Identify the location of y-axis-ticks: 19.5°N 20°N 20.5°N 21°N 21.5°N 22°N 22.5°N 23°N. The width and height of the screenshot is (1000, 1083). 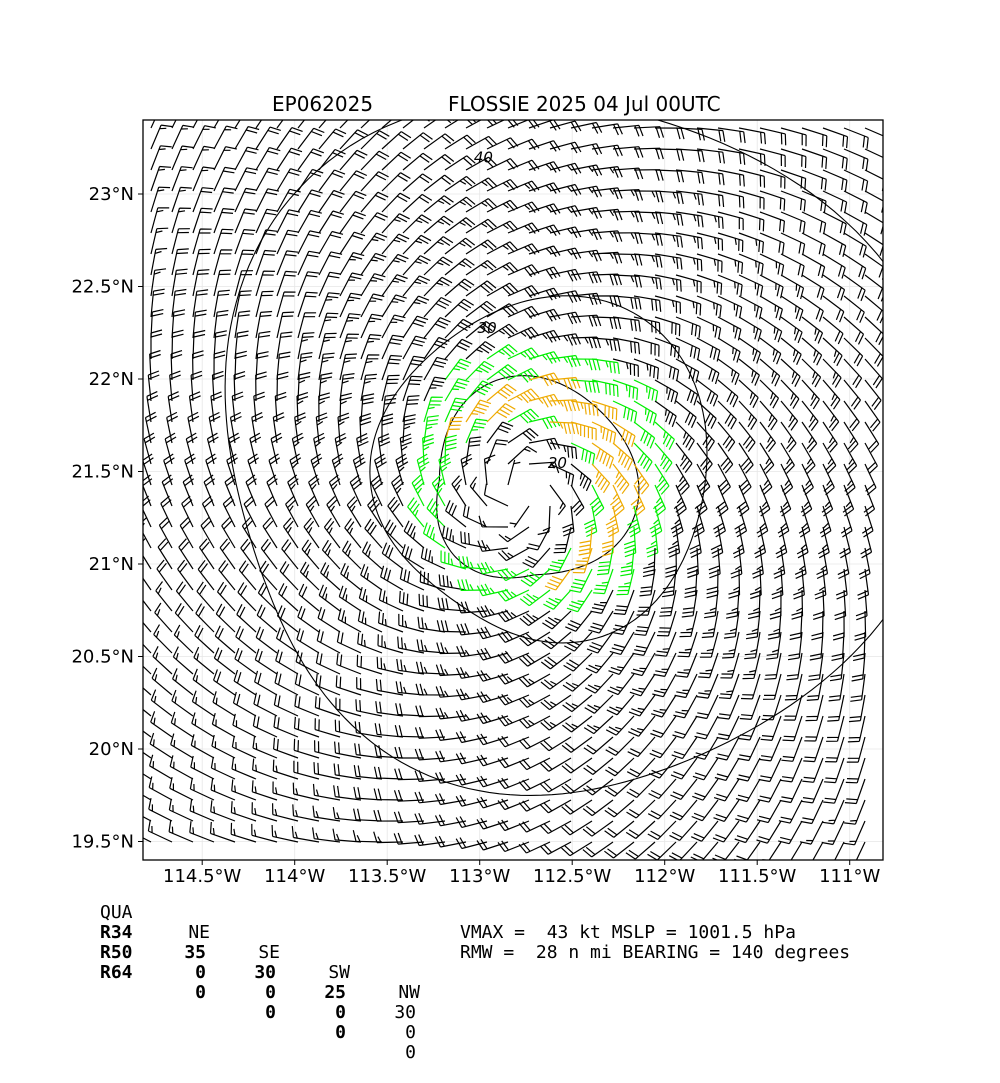
(107, 518).